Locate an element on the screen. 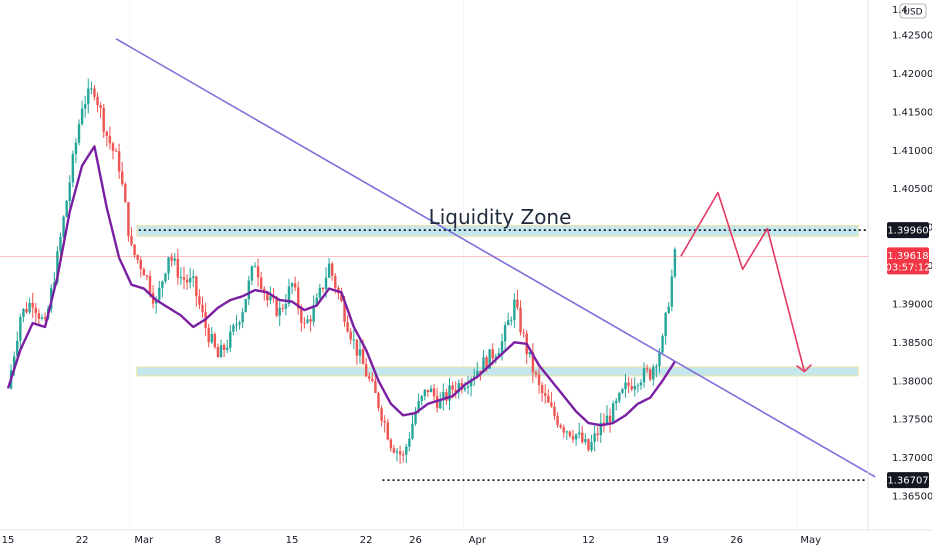 The width and height of the screenshot is (932, 550). current-price-label: 1.39618 is located at coordinates (907, 256).